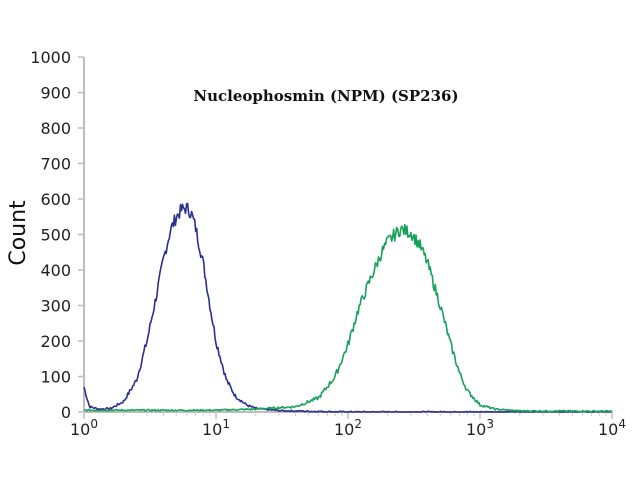 The image size is (640, 480). What do you see at coordinates (480, 428) in the screenshot?
I see `x-tick-label: 10³` at bounding box center [480, 428].